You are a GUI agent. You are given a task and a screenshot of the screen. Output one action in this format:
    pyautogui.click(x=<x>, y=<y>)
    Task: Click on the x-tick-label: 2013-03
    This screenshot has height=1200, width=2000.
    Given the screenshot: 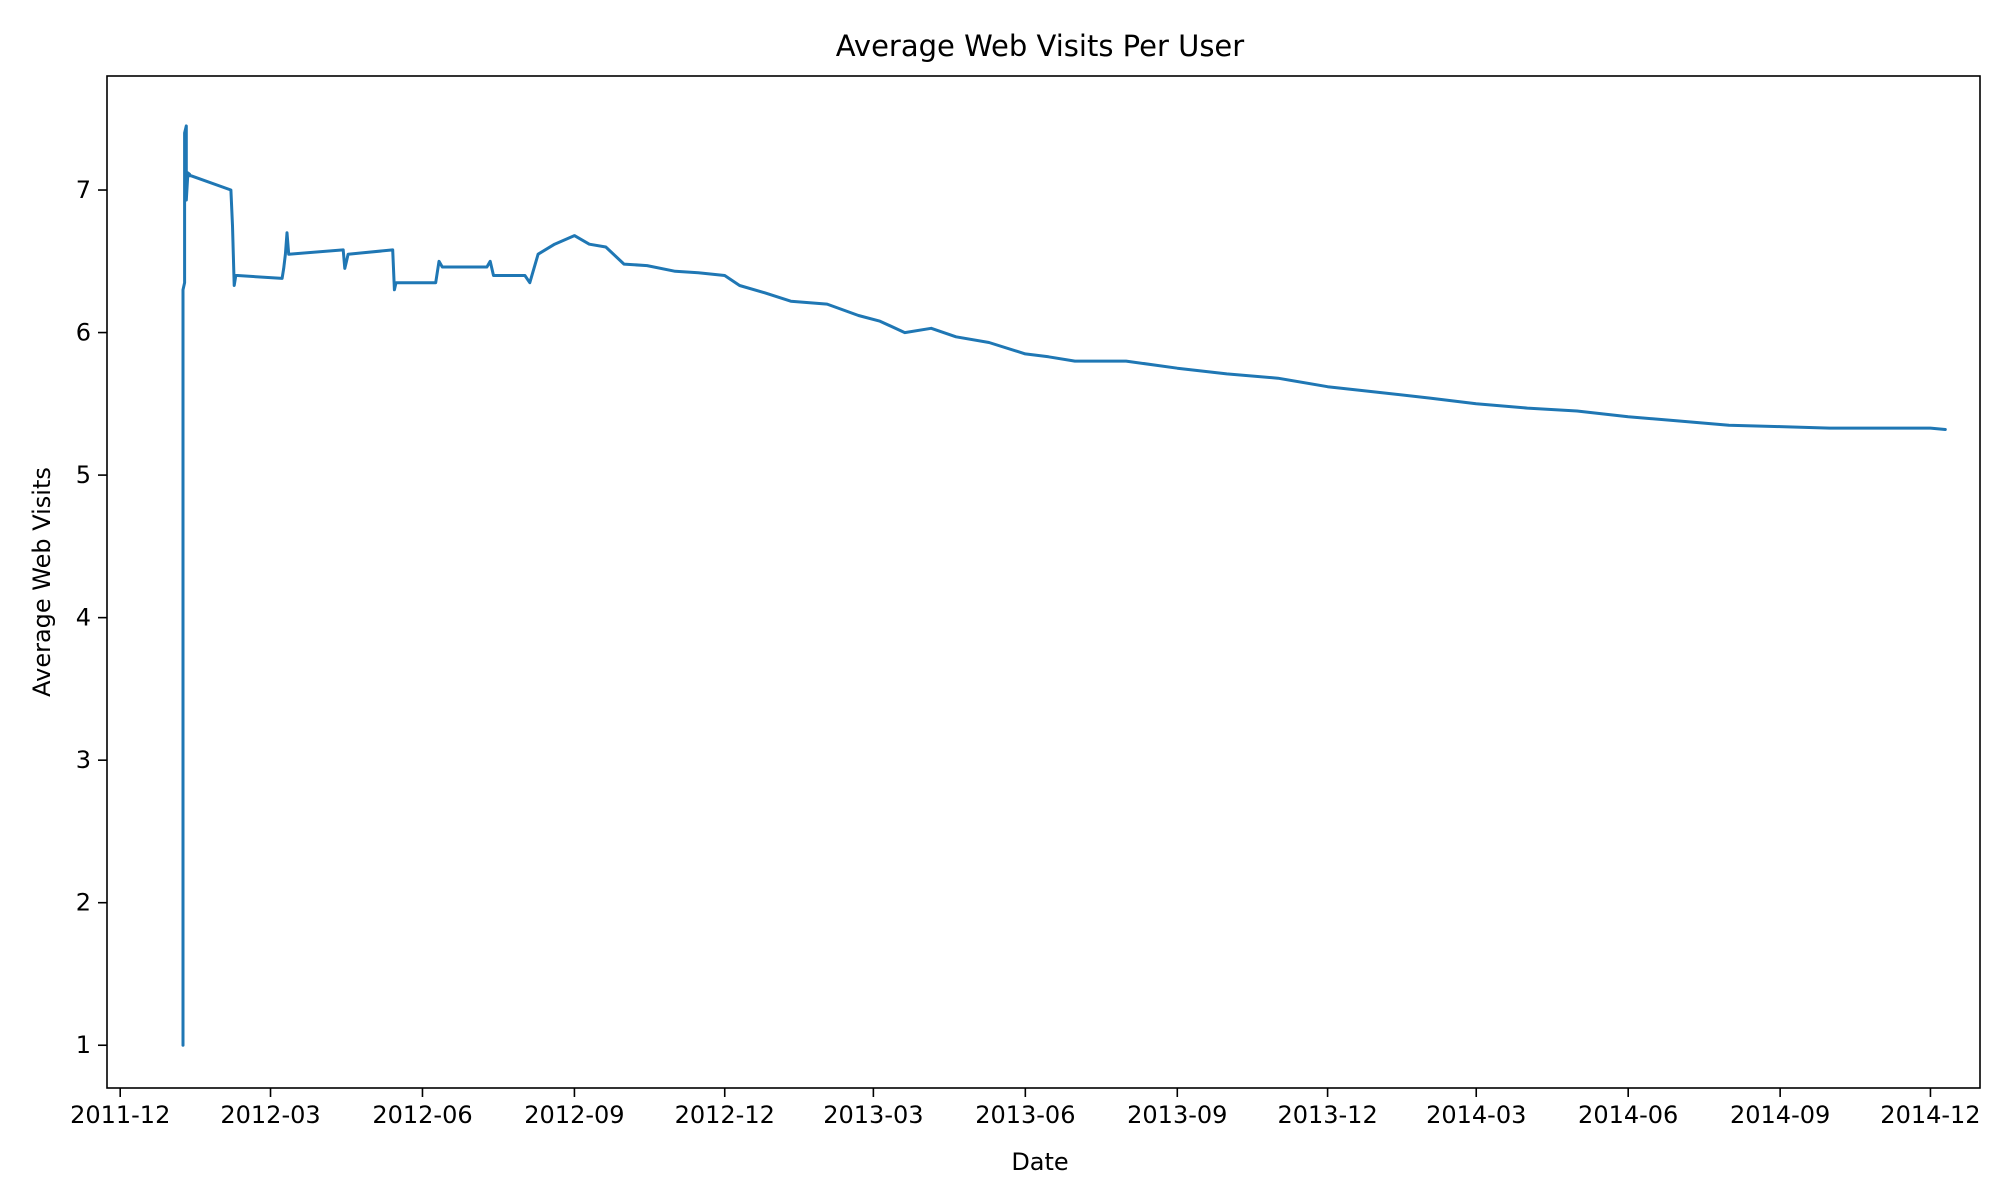 What is the action you would take?
    pyautogui.click(x=873, y=1115)
    